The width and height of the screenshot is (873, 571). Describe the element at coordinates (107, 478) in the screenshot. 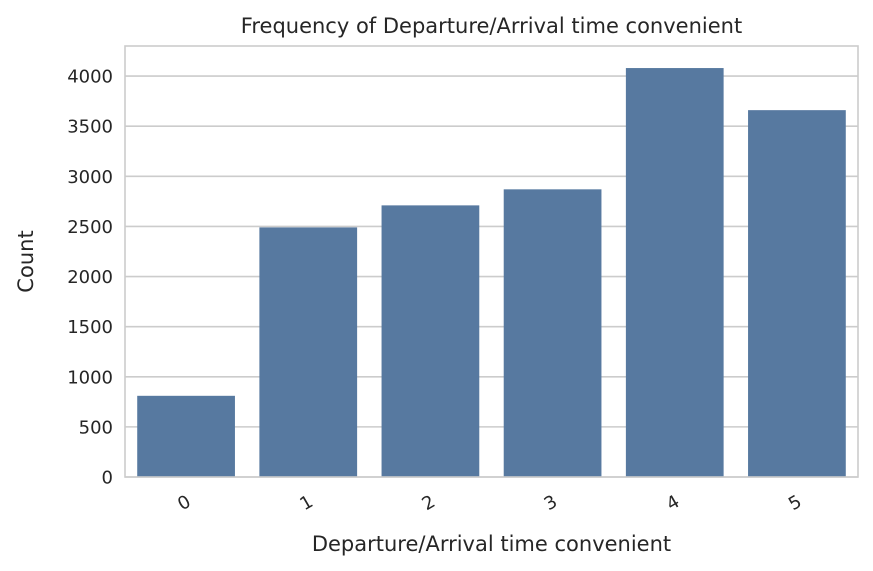

I see `y-tick-label: 0` at that location.